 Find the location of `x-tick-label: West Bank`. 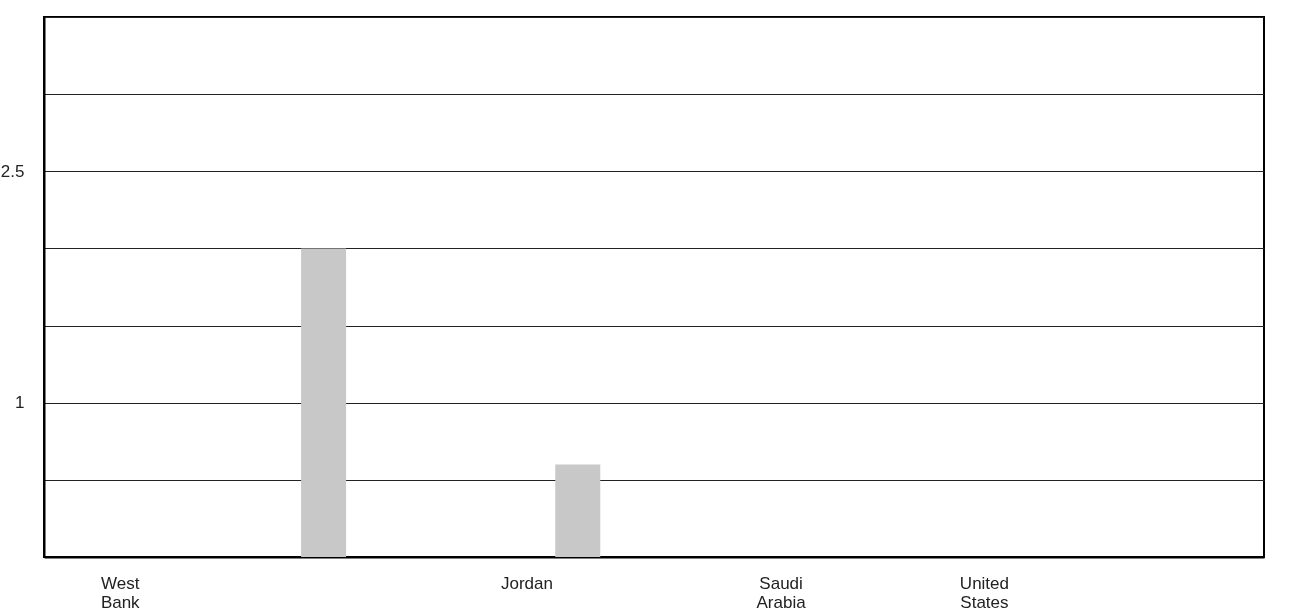

x-tick-label: West Bank is located at coordinates (120, 592).